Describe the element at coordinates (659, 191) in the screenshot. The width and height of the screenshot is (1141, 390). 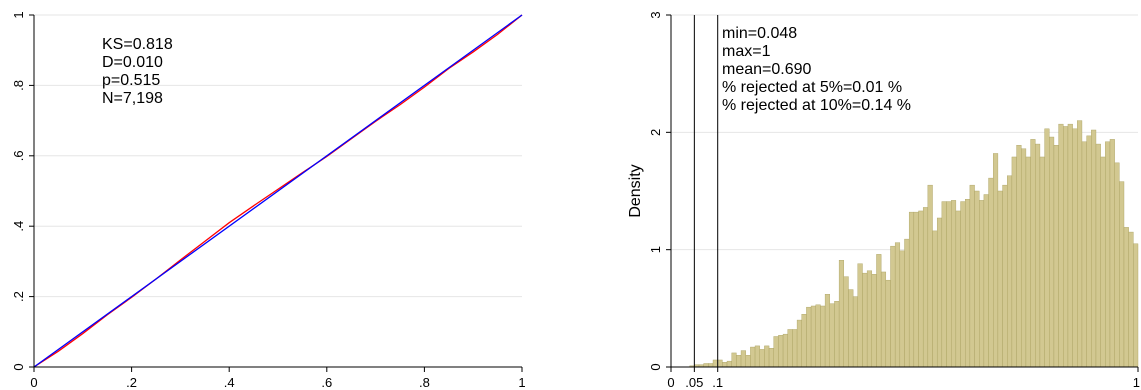
I see `right-y-ticks: 0 1 2 3` at that location.